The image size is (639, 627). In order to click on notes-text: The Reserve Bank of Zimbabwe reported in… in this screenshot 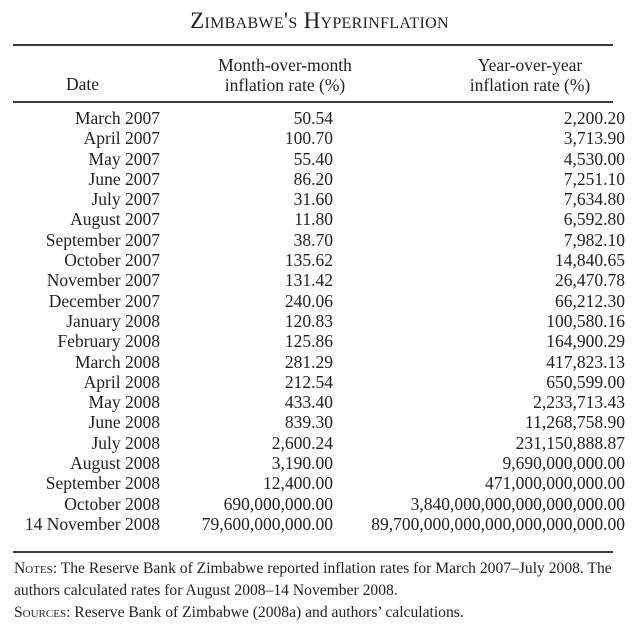, I will do `click(313, 579)`.